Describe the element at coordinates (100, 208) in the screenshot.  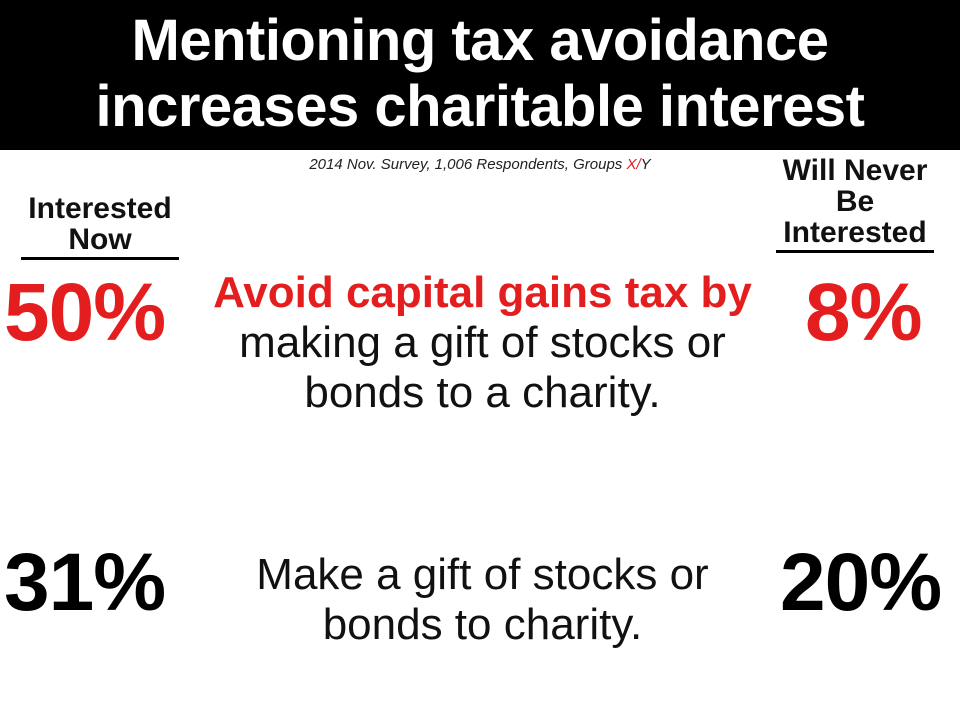
I see `interested-now-header-line1: Interested` at that location.